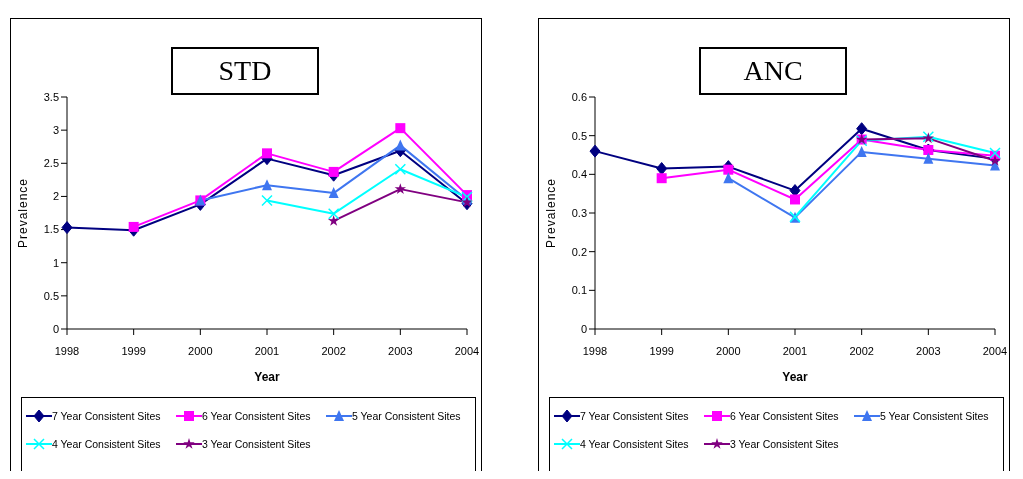  Describe the element at coordinates (55, 130) in the screenshot. I see `y-tick-label: 3` at that location.